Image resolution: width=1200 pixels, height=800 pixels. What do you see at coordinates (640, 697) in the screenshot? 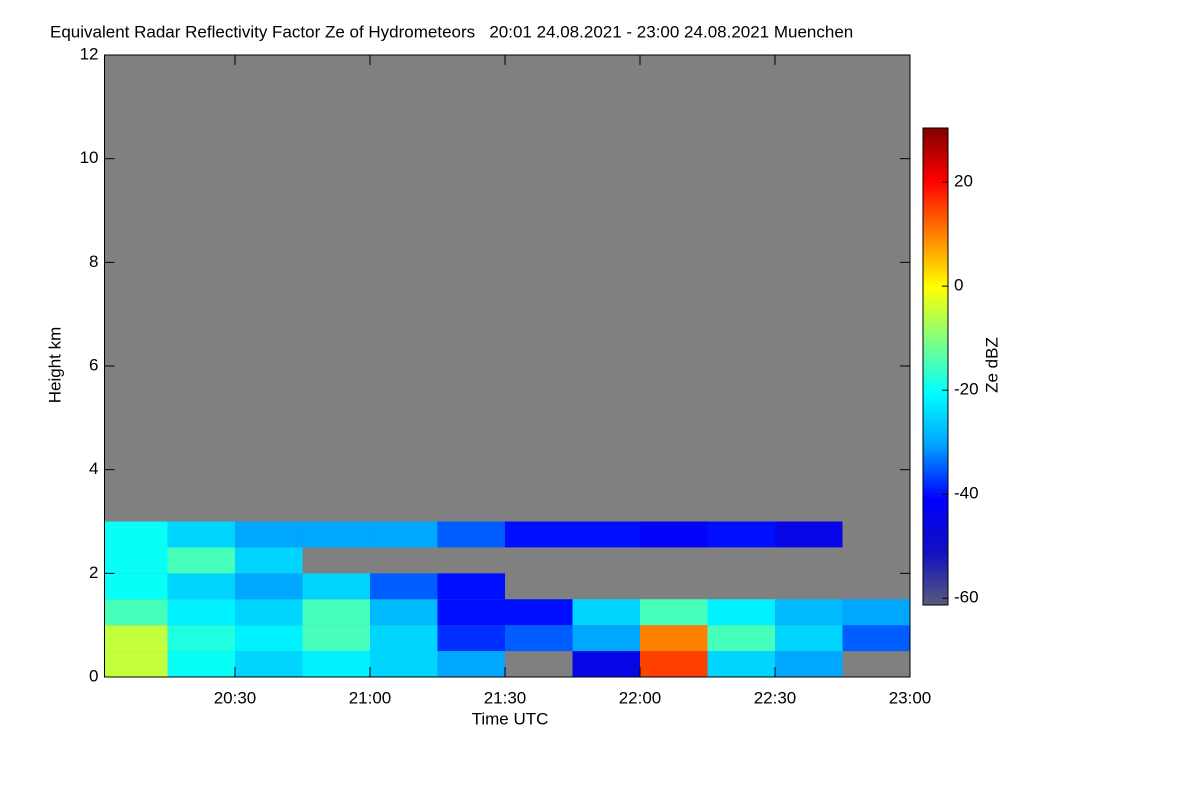
I see `x-tick-label: 22:00` at bounding box center [640, 697].